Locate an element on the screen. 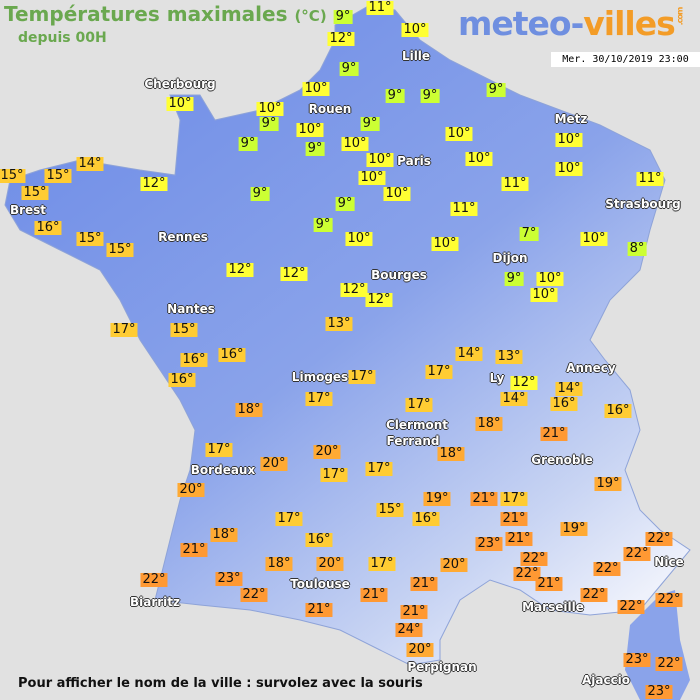  temperature-marker: 8° is located at coordinates (637, 248).